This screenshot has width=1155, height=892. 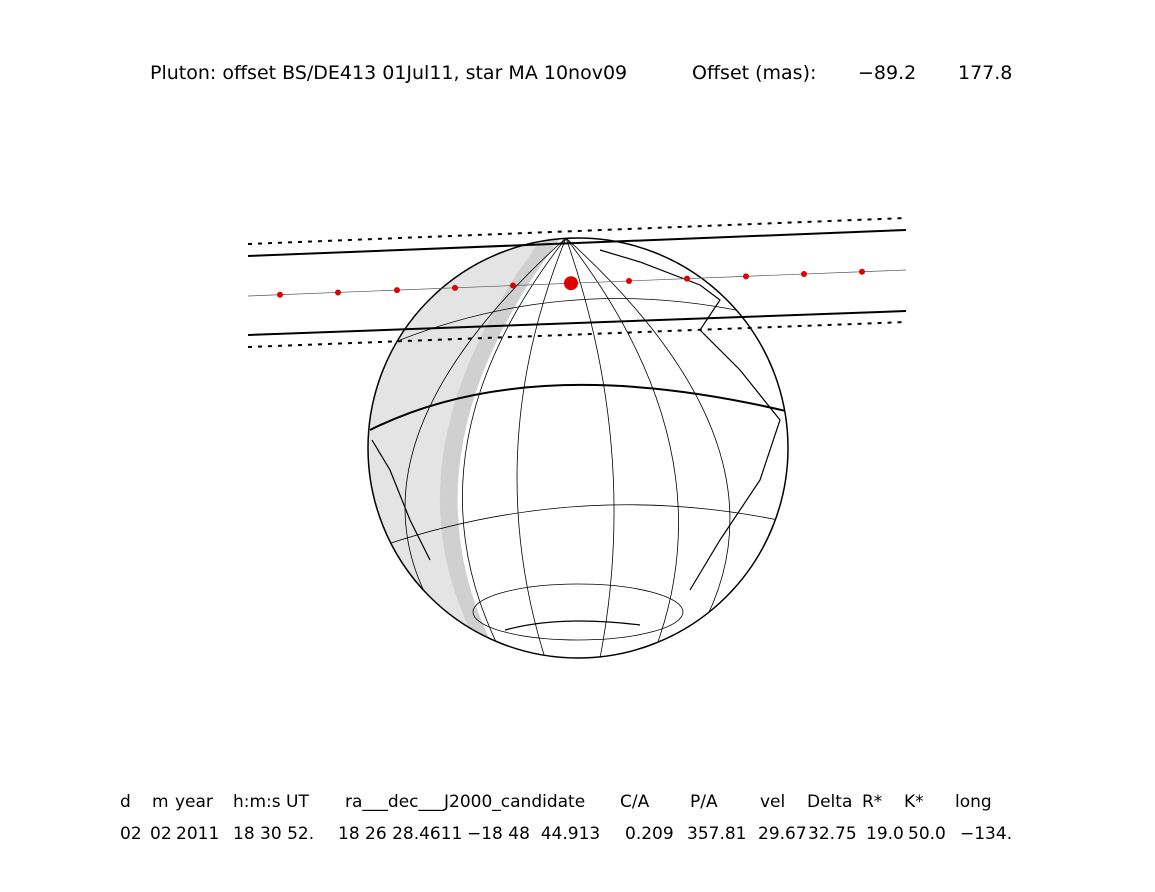 What do you see at coordinates (829, 802) in the screenshot?
I see `column-header: Delta` at bounding box center [829, 802].